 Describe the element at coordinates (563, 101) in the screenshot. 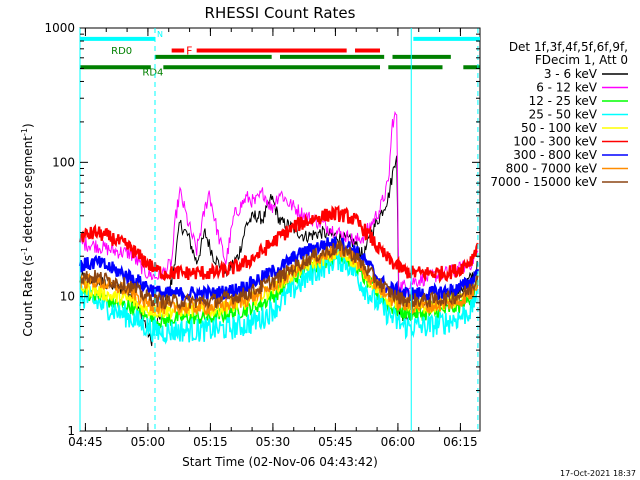

I see `legend-label-12-25-kev: 12 - 25 keV` at that location.